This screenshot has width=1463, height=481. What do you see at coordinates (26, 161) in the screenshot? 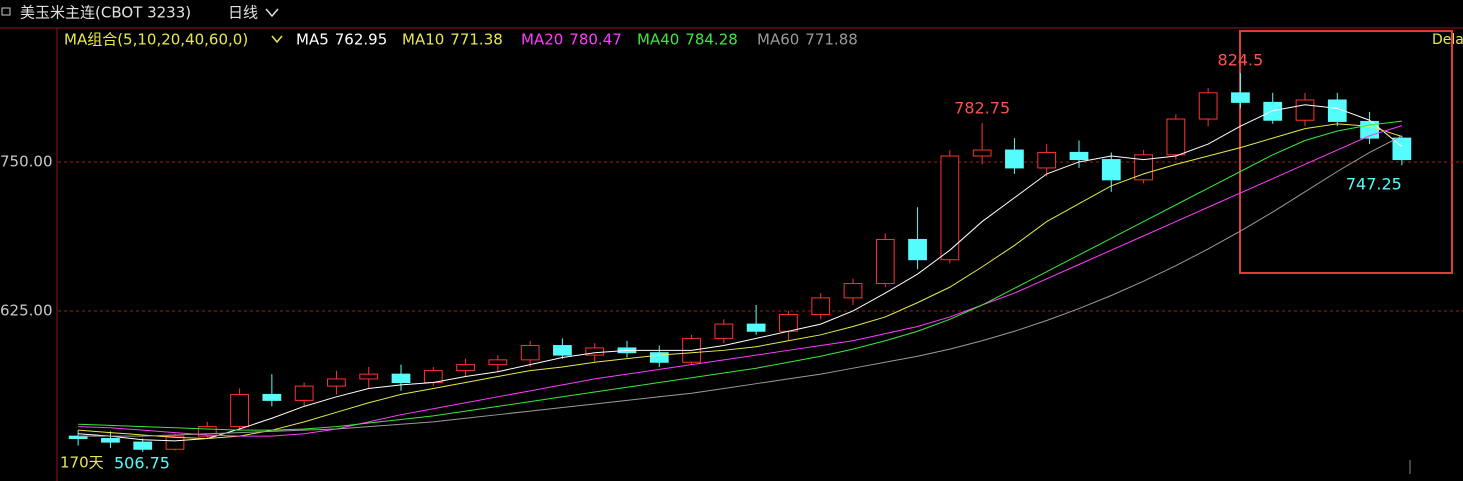
I see `y-tick-label: 750.00` at bounding box center [26, 161].